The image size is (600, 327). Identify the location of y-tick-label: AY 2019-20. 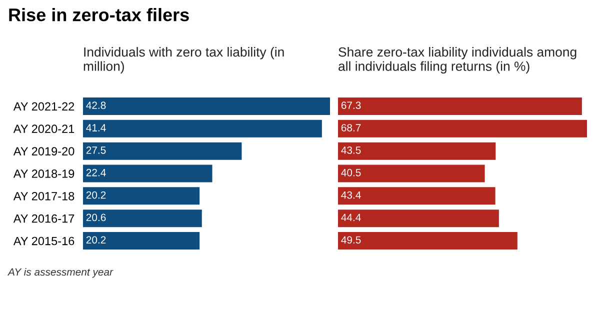
(43, 151).